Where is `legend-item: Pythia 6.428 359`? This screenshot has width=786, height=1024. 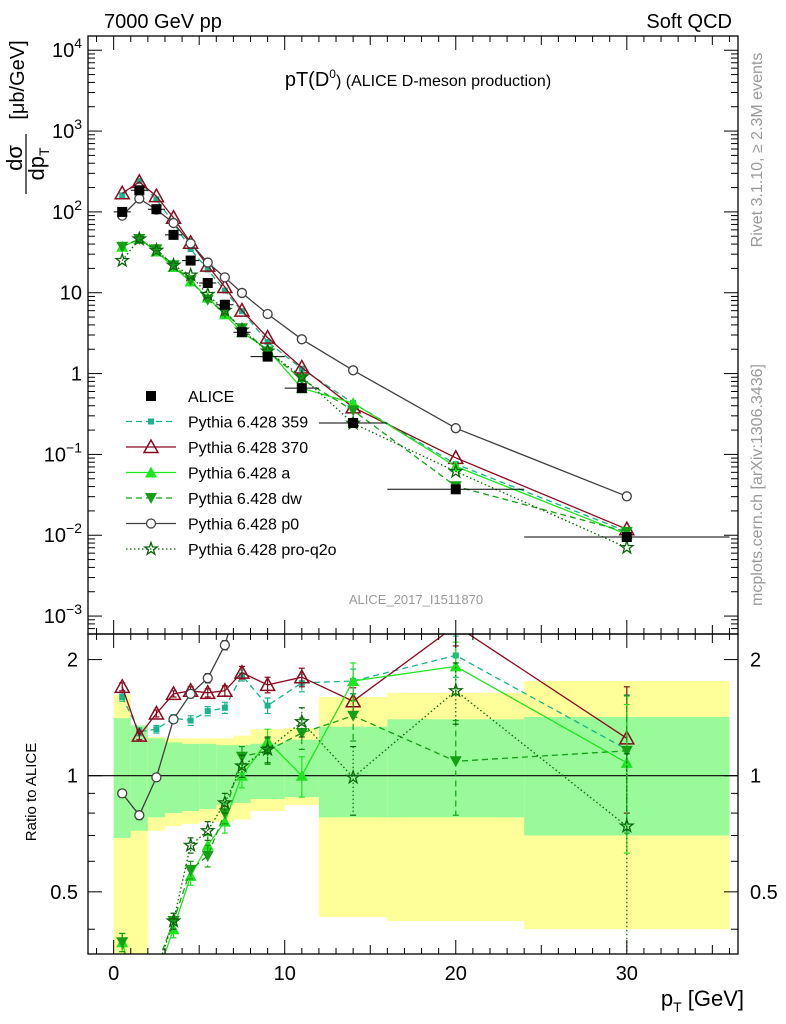 legend-item: Pythia 6.428 359 is located at coordinates (217, 423).